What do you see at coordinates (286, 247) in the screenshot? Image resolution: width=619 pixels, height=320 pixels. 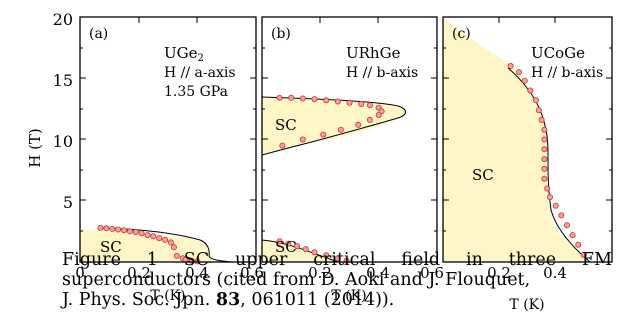 I see `panel-b-lower-sc-label: SC` at bounding box center [286, 247].